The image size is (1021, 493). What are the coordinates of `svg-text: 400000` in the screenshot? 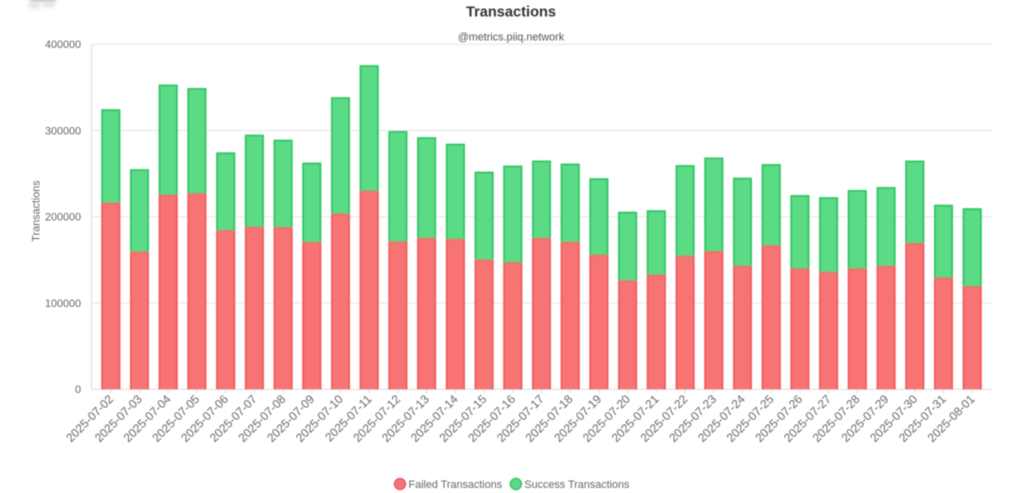 It's located at (63, 45).